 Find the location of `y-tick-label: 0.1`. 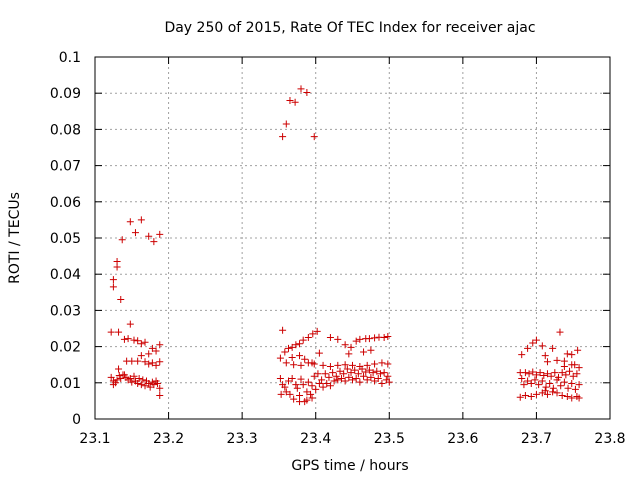

y-tick-label: 0.1 is located at coordinates (70, 58).